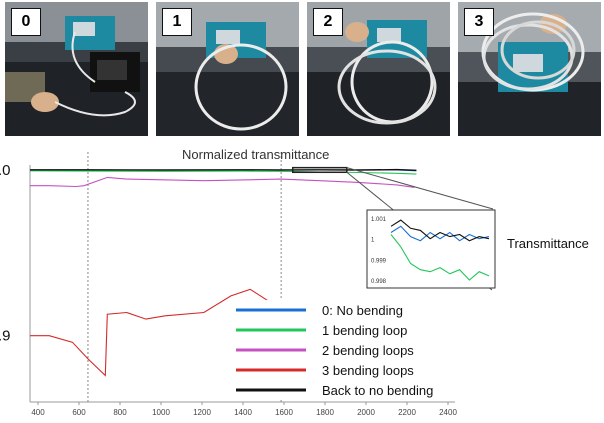  I want to click on x-tick-label: 1800, so click(325, 412).